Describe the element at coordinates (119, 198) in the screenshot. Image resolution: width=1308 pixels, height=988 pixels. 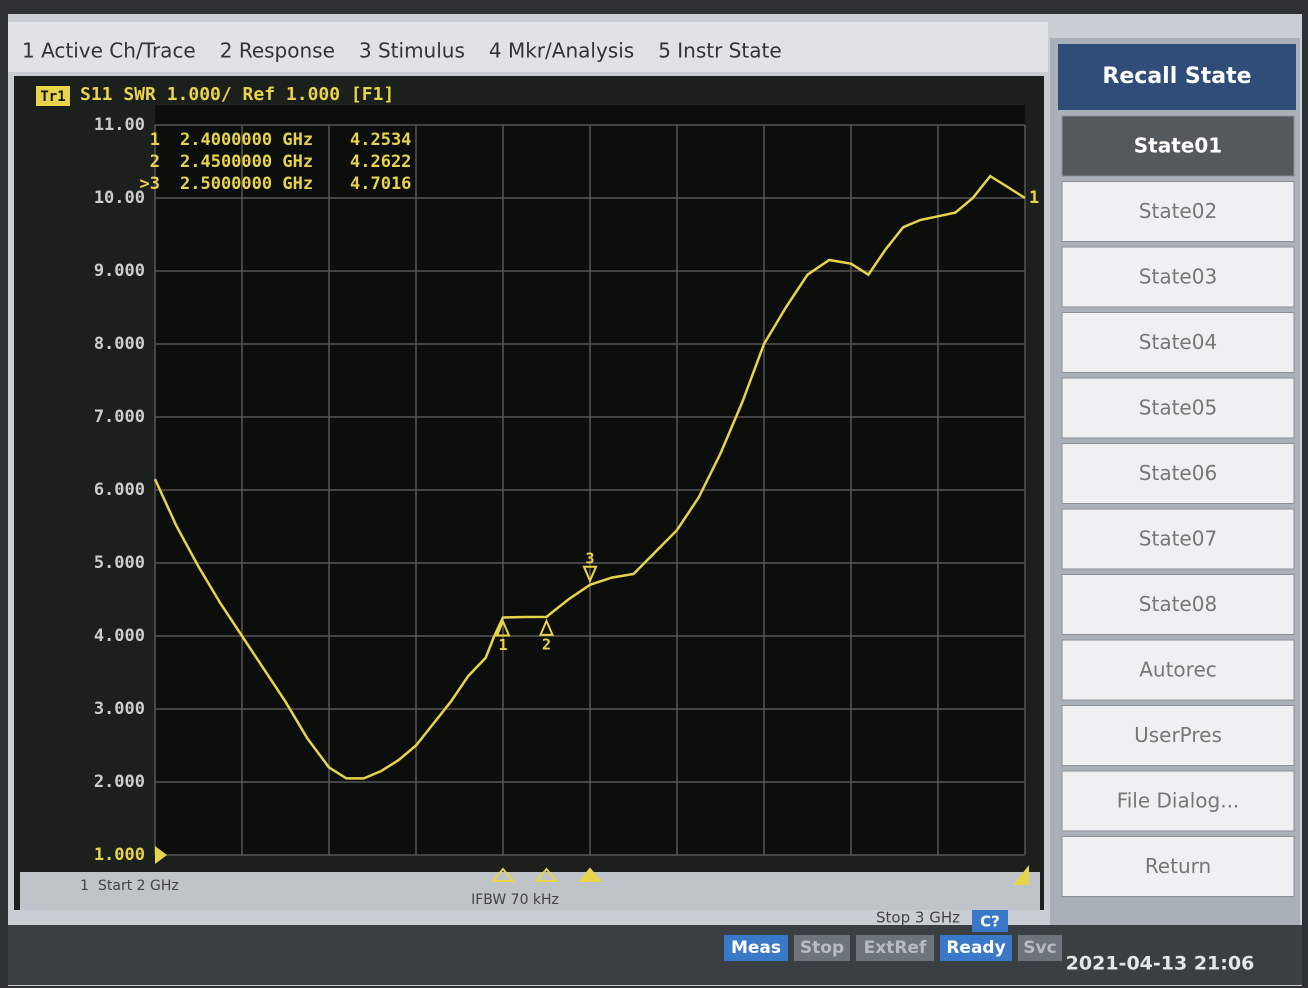
I see `y-tick-label: 10.00` at that location.